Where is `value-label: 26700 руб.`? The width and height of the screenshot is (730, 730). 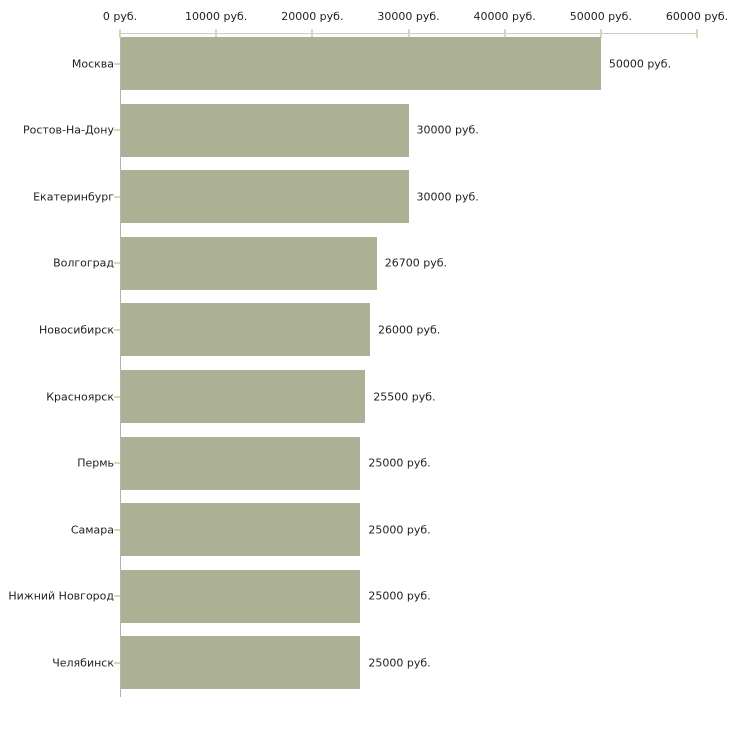 value-label: 26700 руб. is located at coordinates (416, 263).